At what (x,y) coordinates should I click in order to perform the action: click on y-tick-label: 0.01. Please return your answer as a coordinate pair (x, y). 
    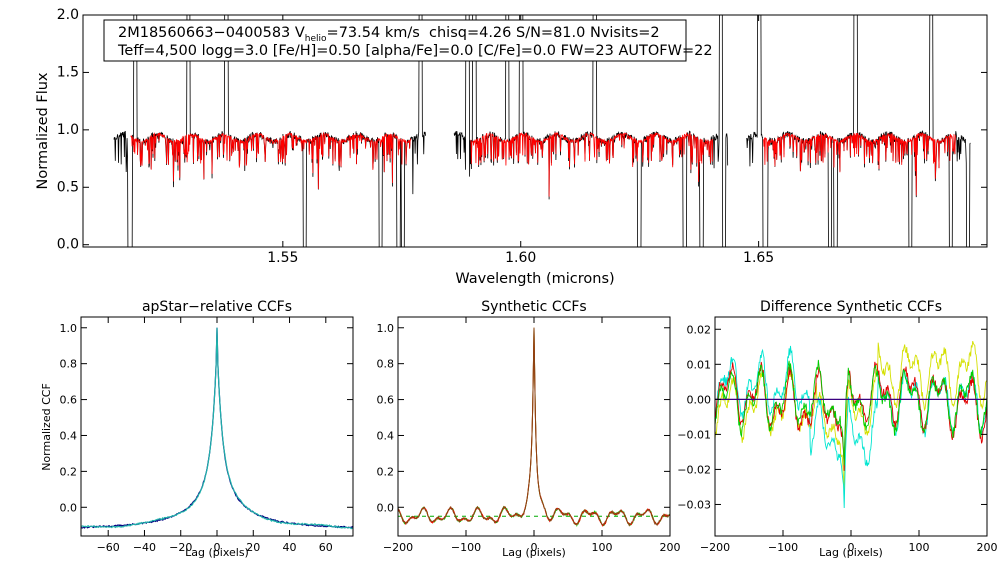
    Looking at the image, I should click on (699, 364).